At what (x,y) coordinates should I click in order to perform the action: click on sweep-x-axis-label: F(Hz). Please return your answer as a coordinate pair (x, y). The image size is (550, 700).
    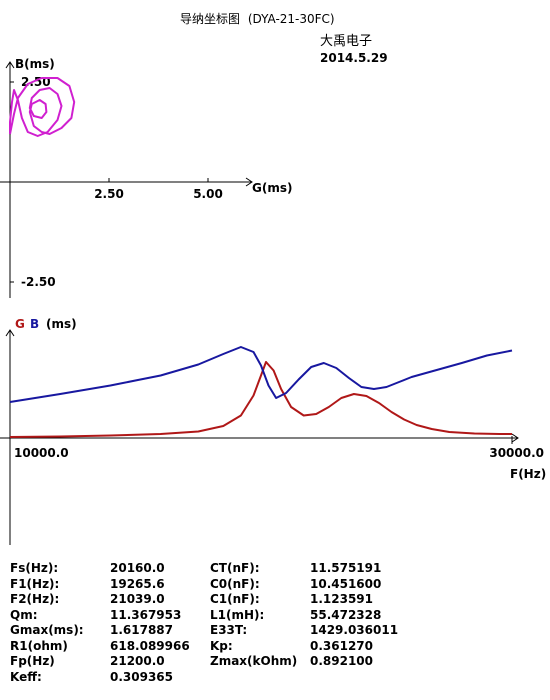
    Looking at the image, I should click on (528, 474).